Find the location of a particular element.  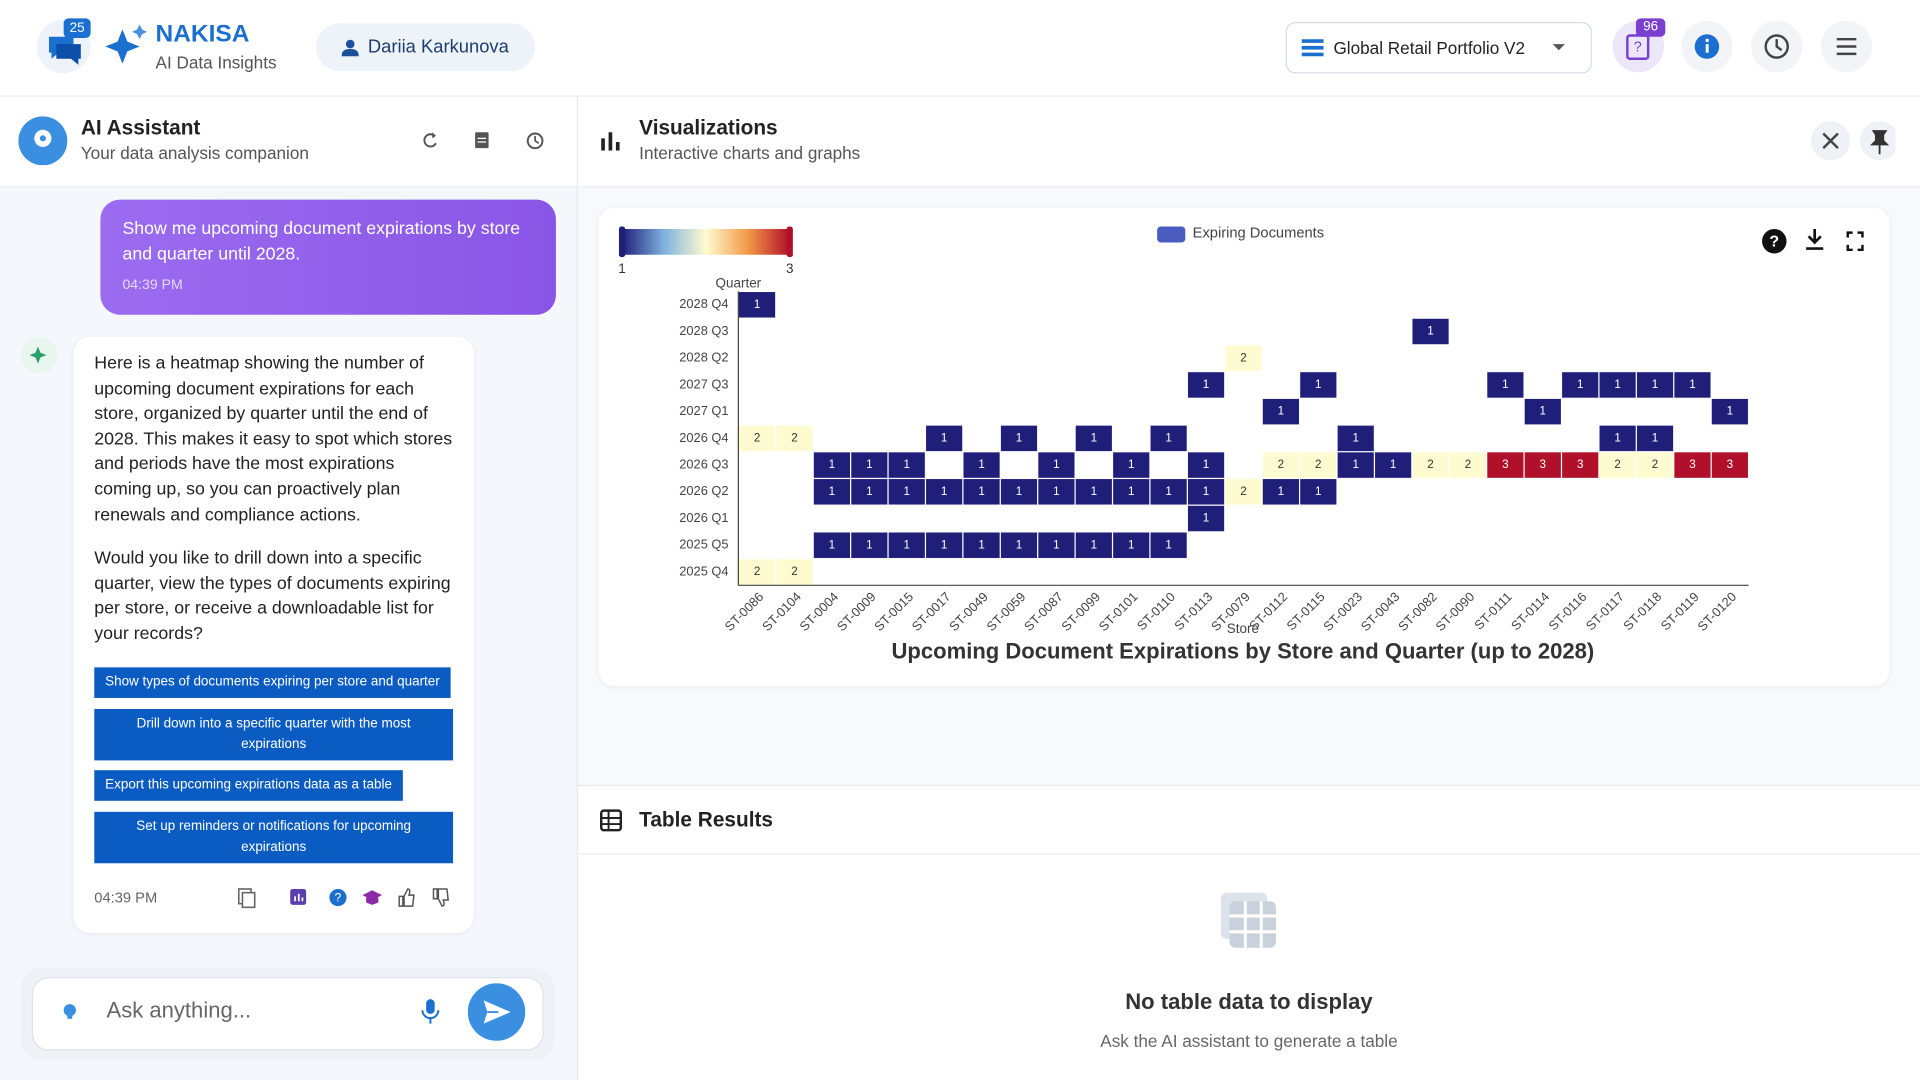

menu-button is located at coordinates (1846, 46).